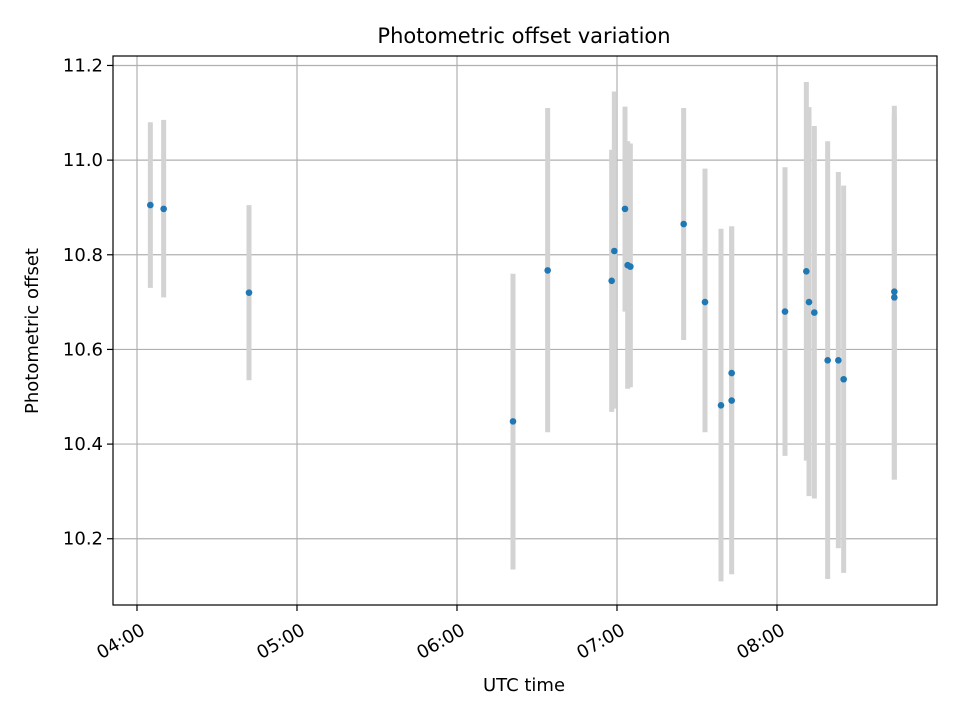 The image size is (960, 720). Describe the element at coordinates (83, 349) in the screenshot. I see `y-tick-label: 10.6` at that location.